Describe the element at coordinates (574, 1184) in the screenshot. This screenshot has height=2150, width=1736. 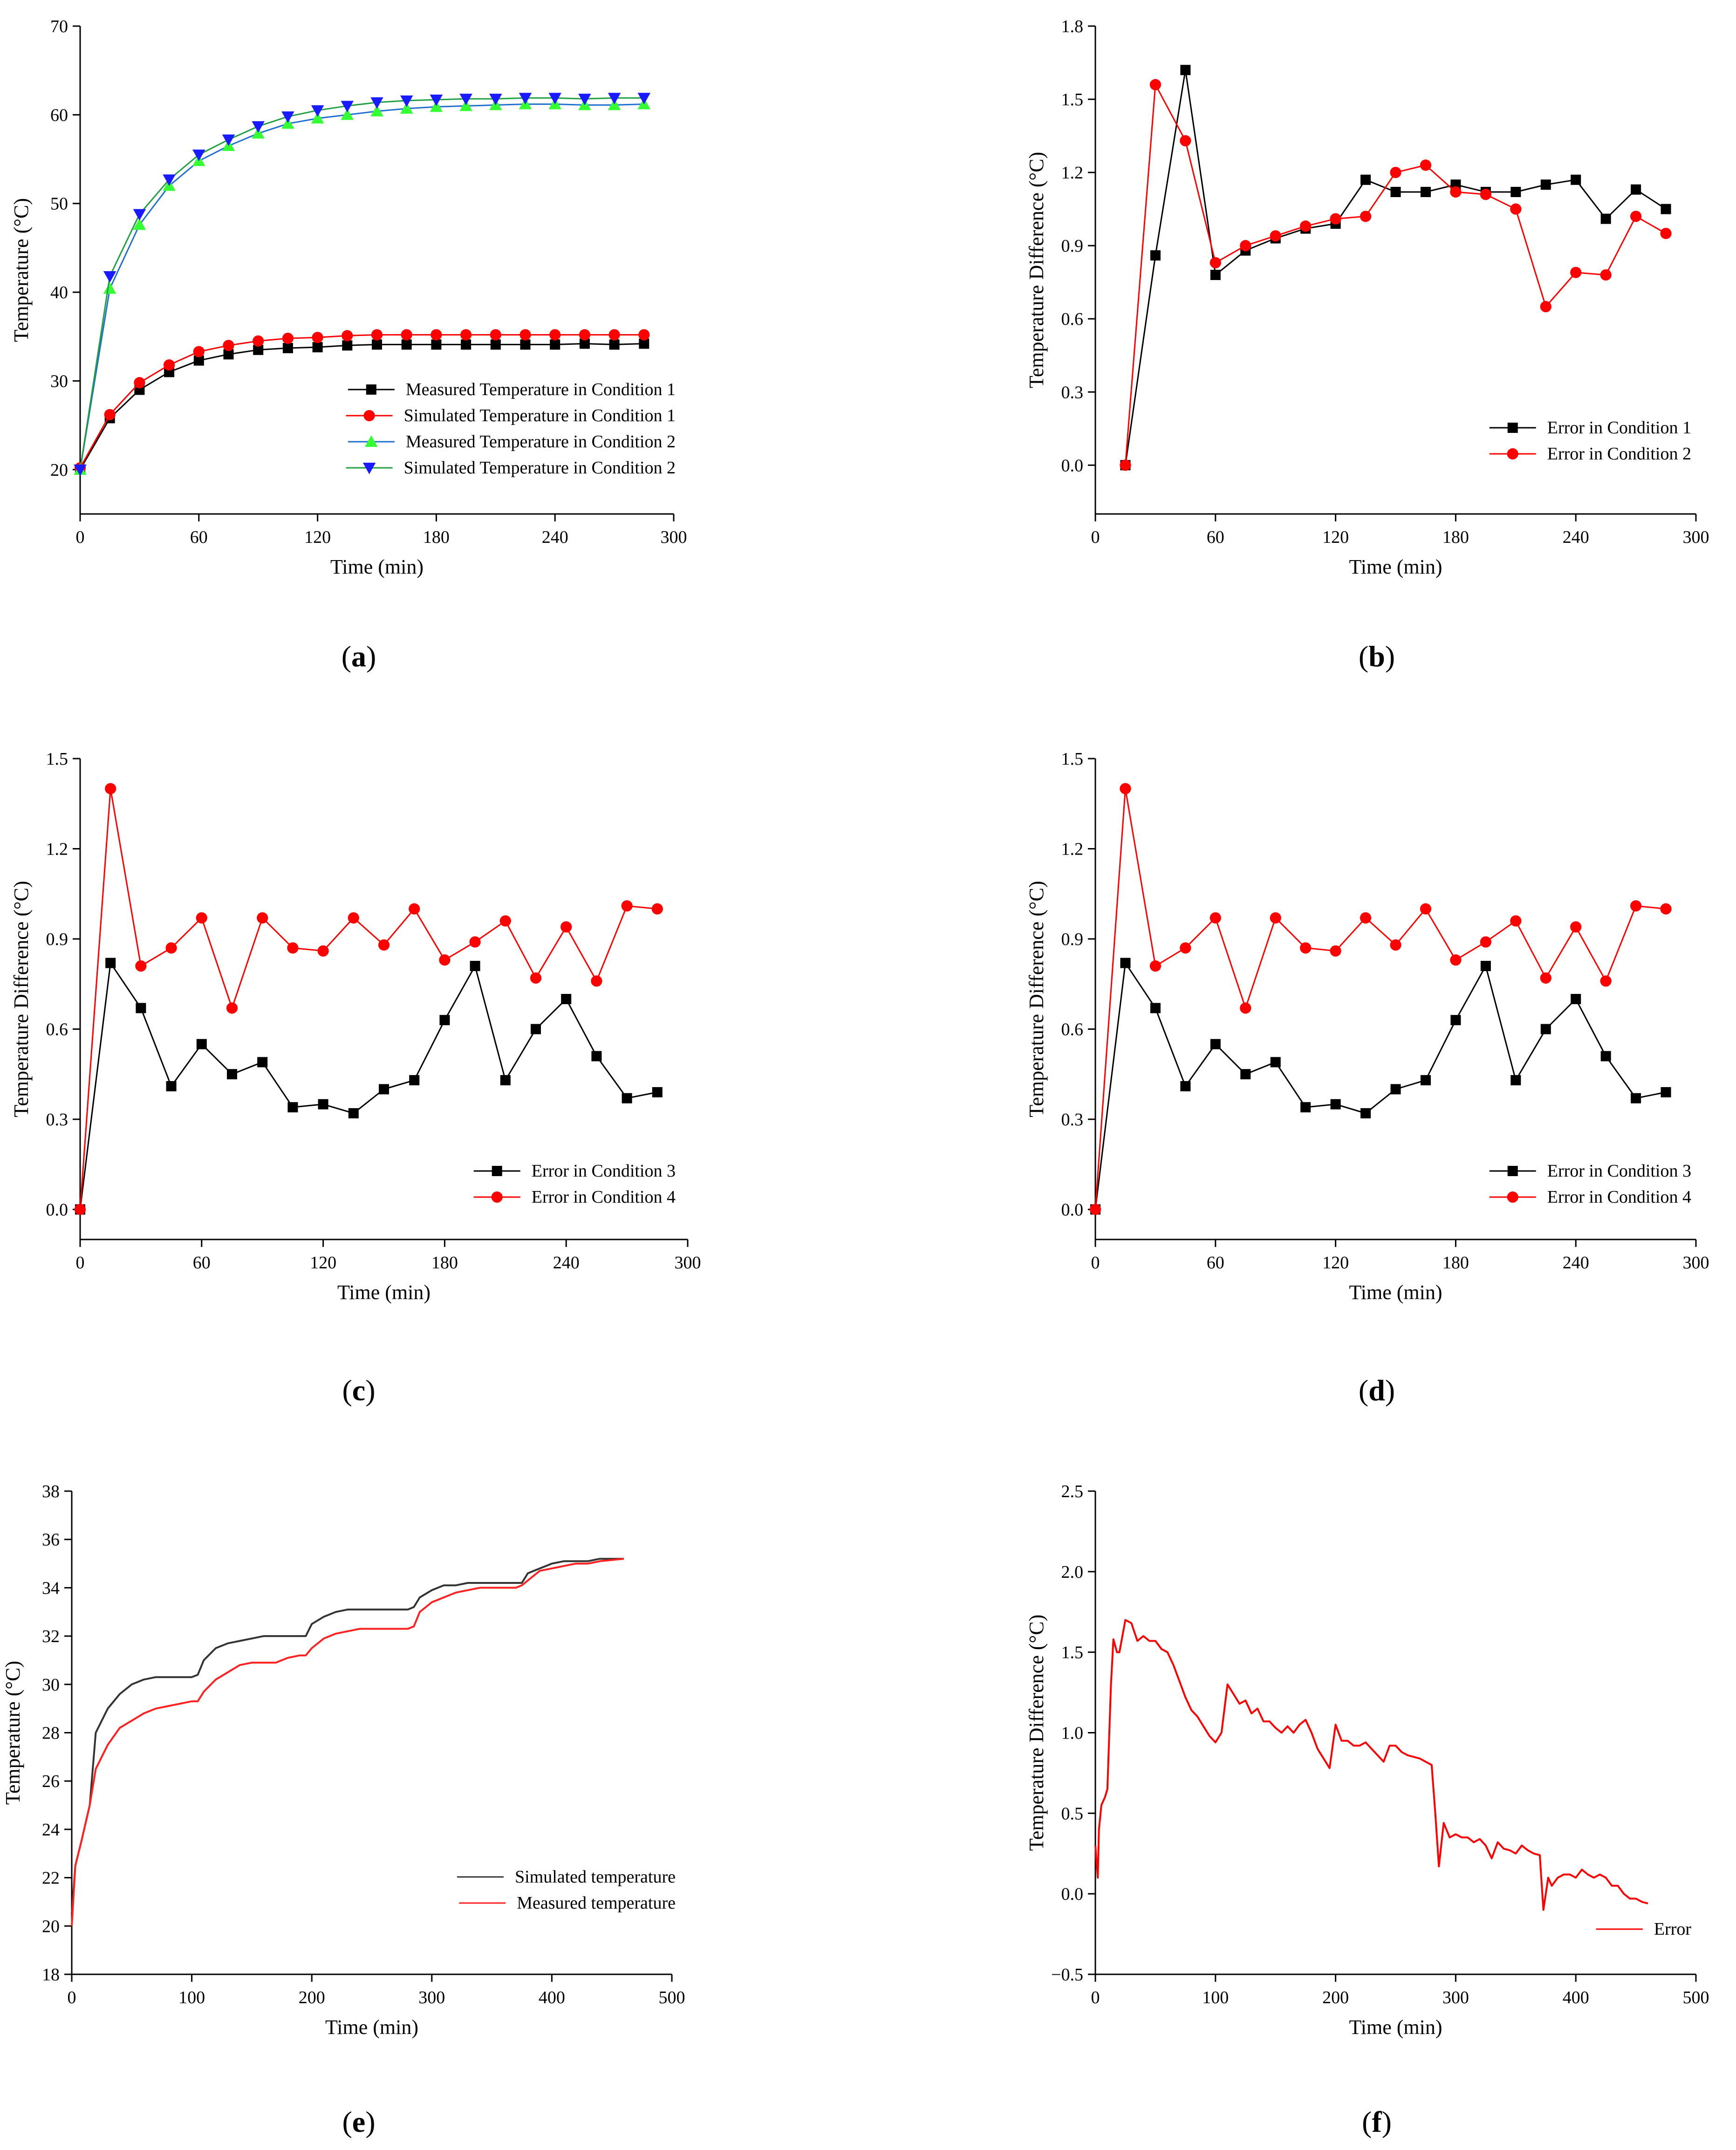
I see `legend: Error in Condition 3 Error in Condition 4` at that location.